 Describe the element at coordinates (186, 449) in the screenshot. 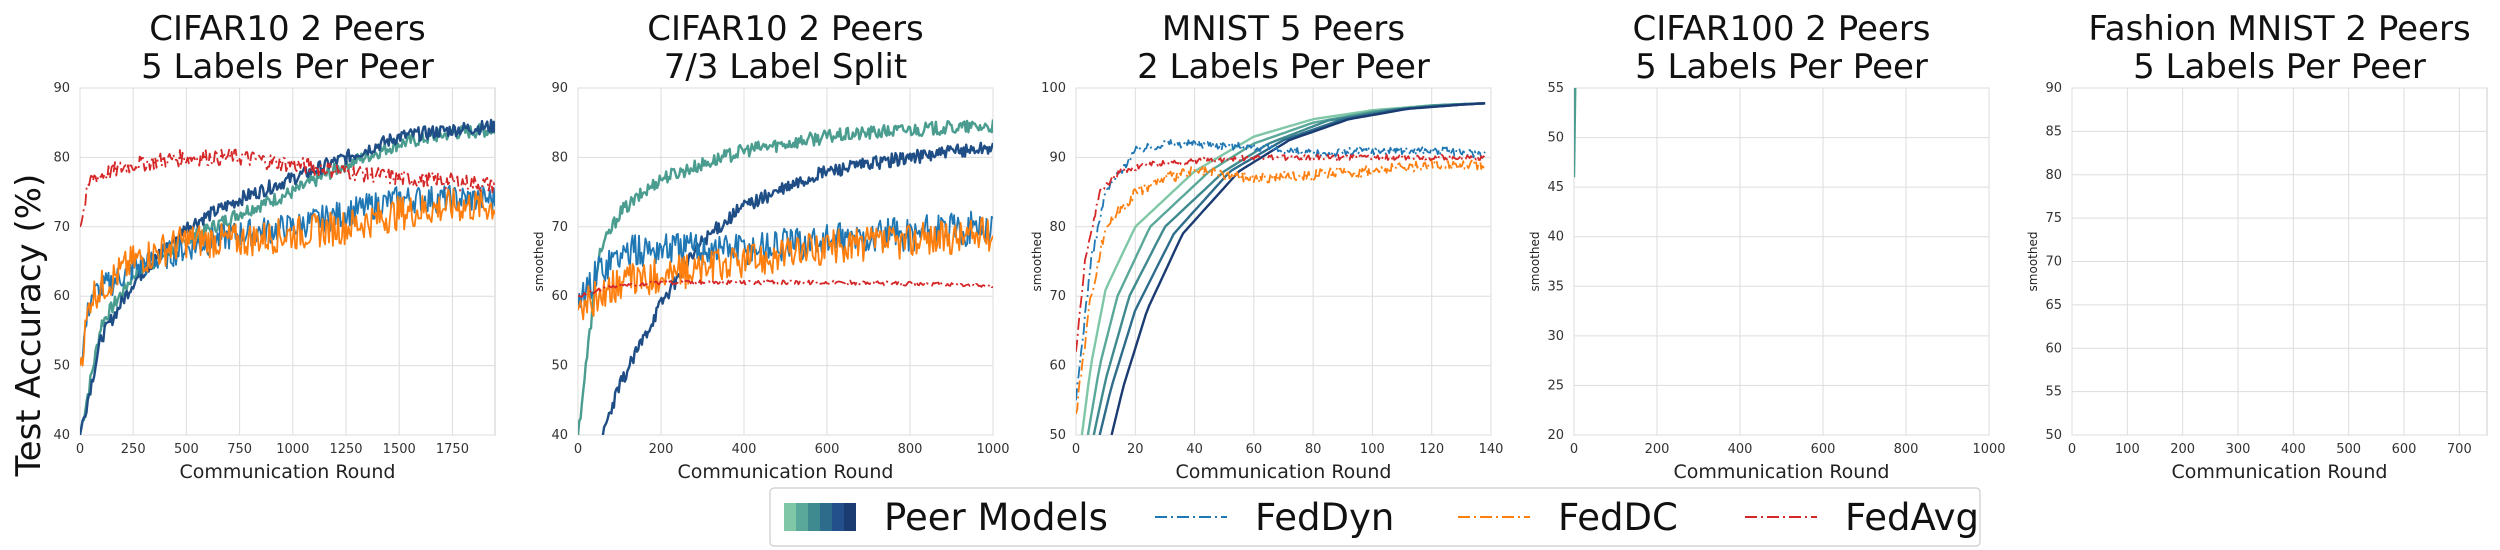

I see `x-tick-label: 500` at that location.